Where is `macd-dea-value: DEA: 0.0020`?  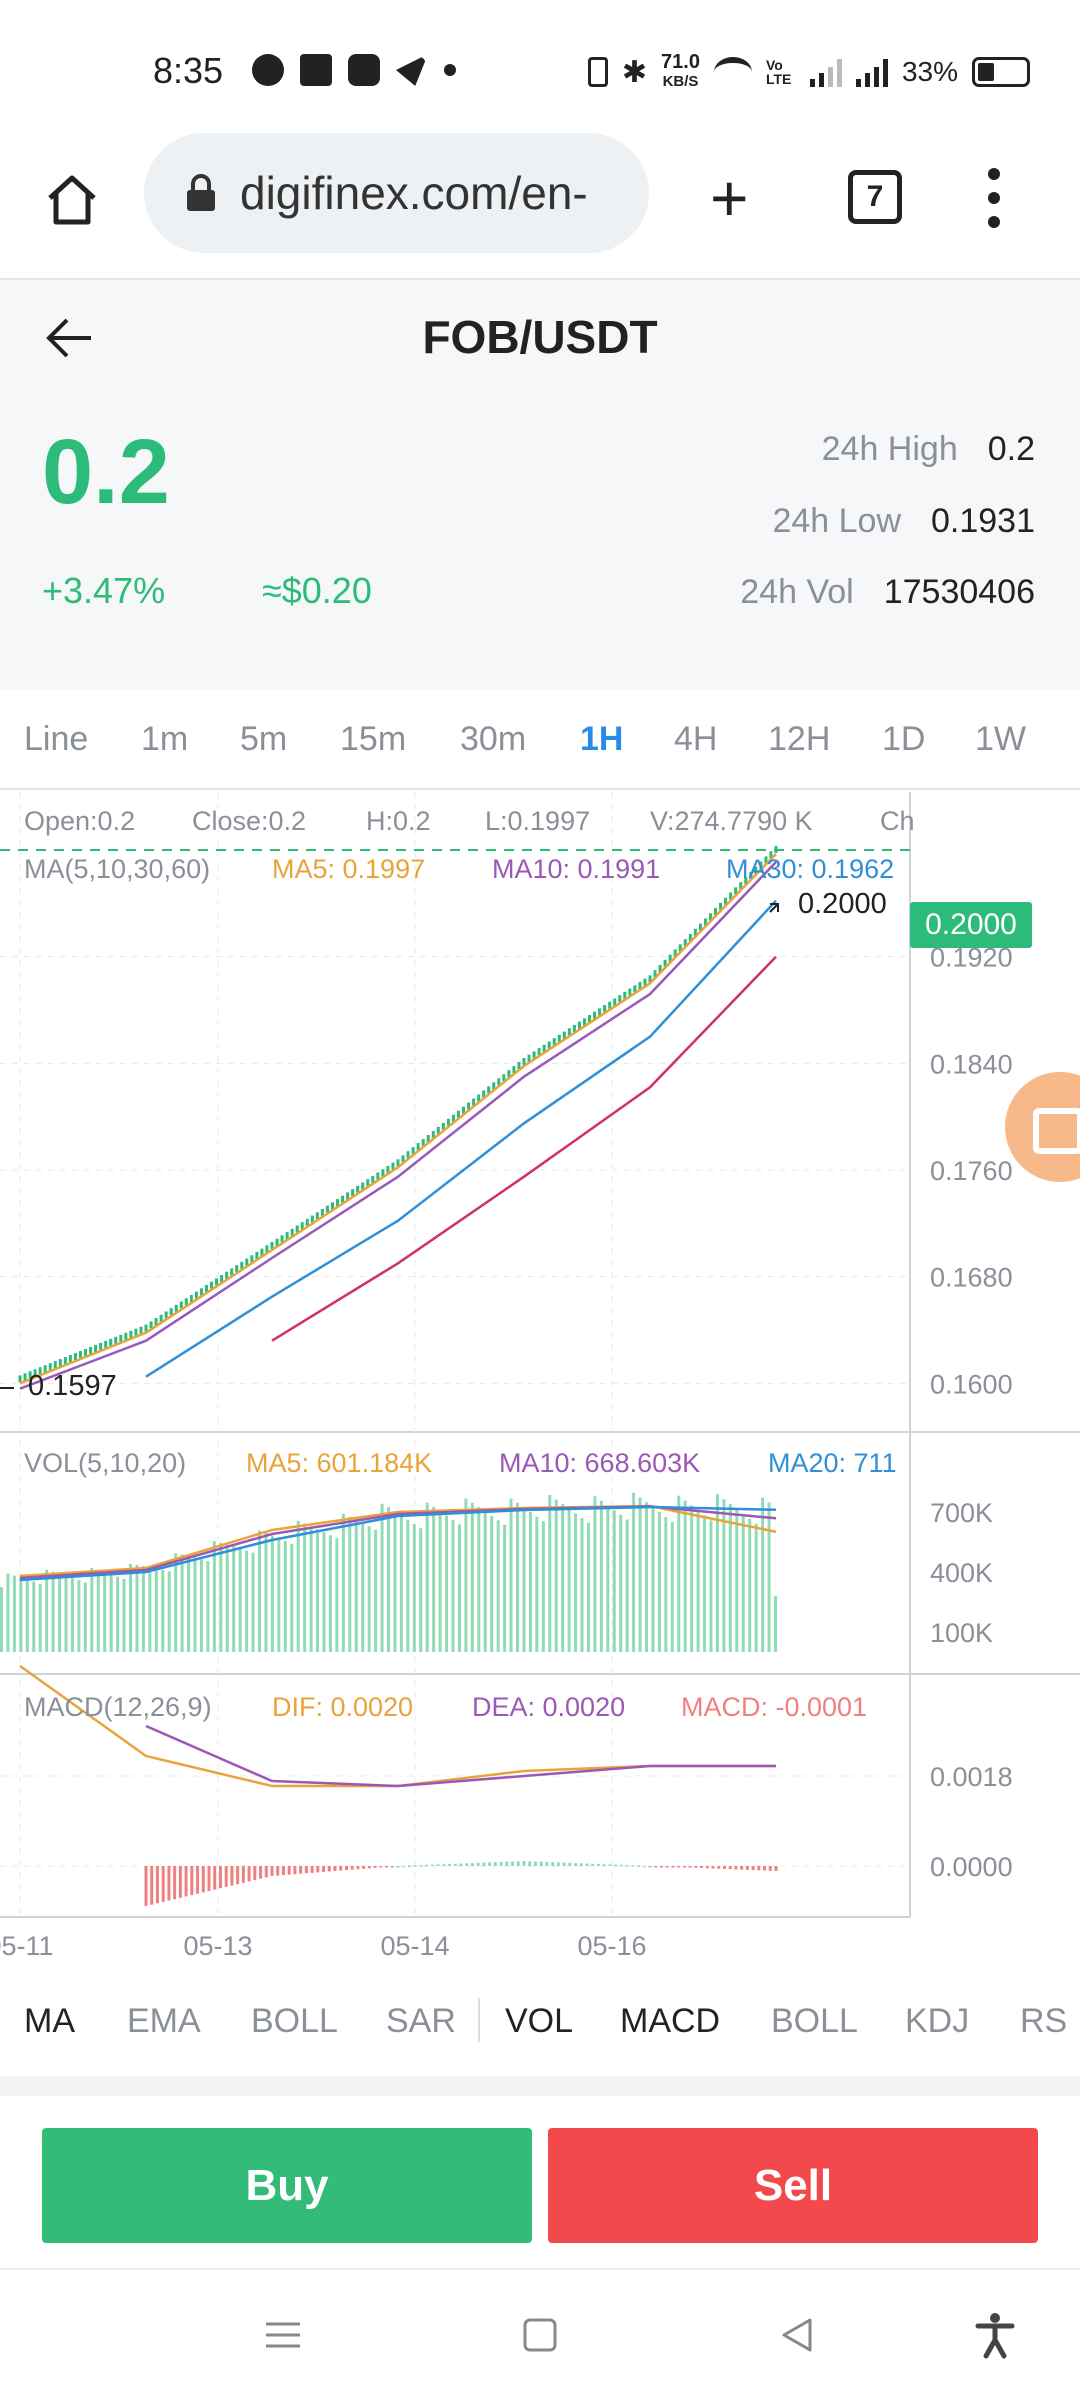 macd-dea-value: DEA: 0.0020 is located at coordinates (549, 1707).